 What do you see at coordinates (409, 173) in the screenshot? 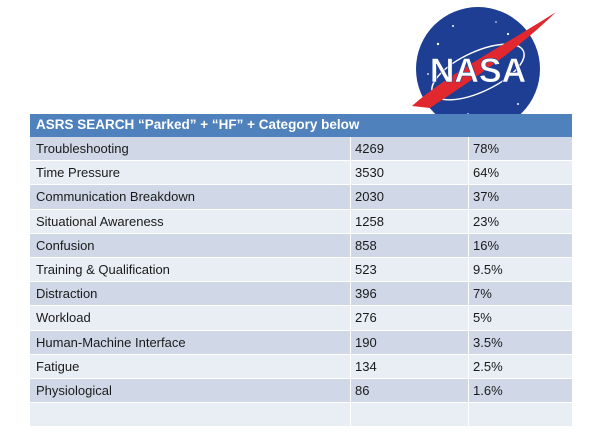
I see `count-cell: 3530` at bounding box center [409, 173].